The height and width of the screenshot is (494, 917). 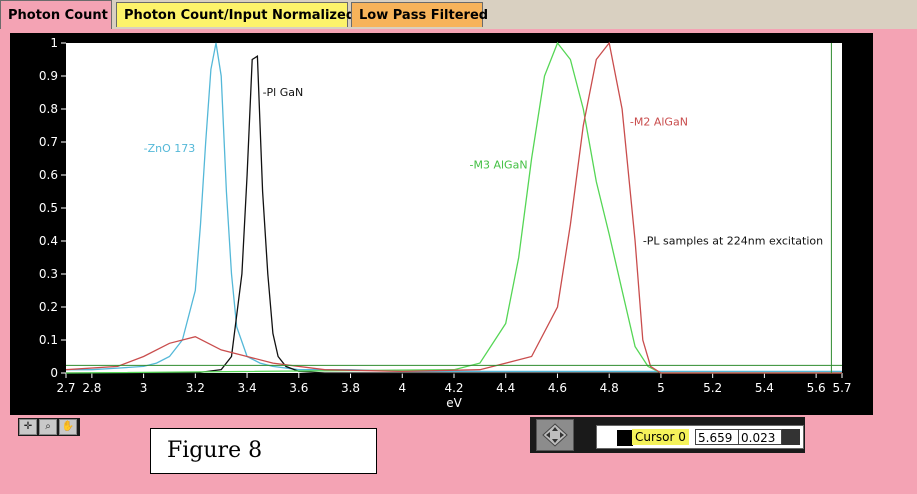 What do you see at coordinates (659, 122) in the screenshot?
I see `chart-annotation: -M2 AlGaN` at bounding box center [659, 122].